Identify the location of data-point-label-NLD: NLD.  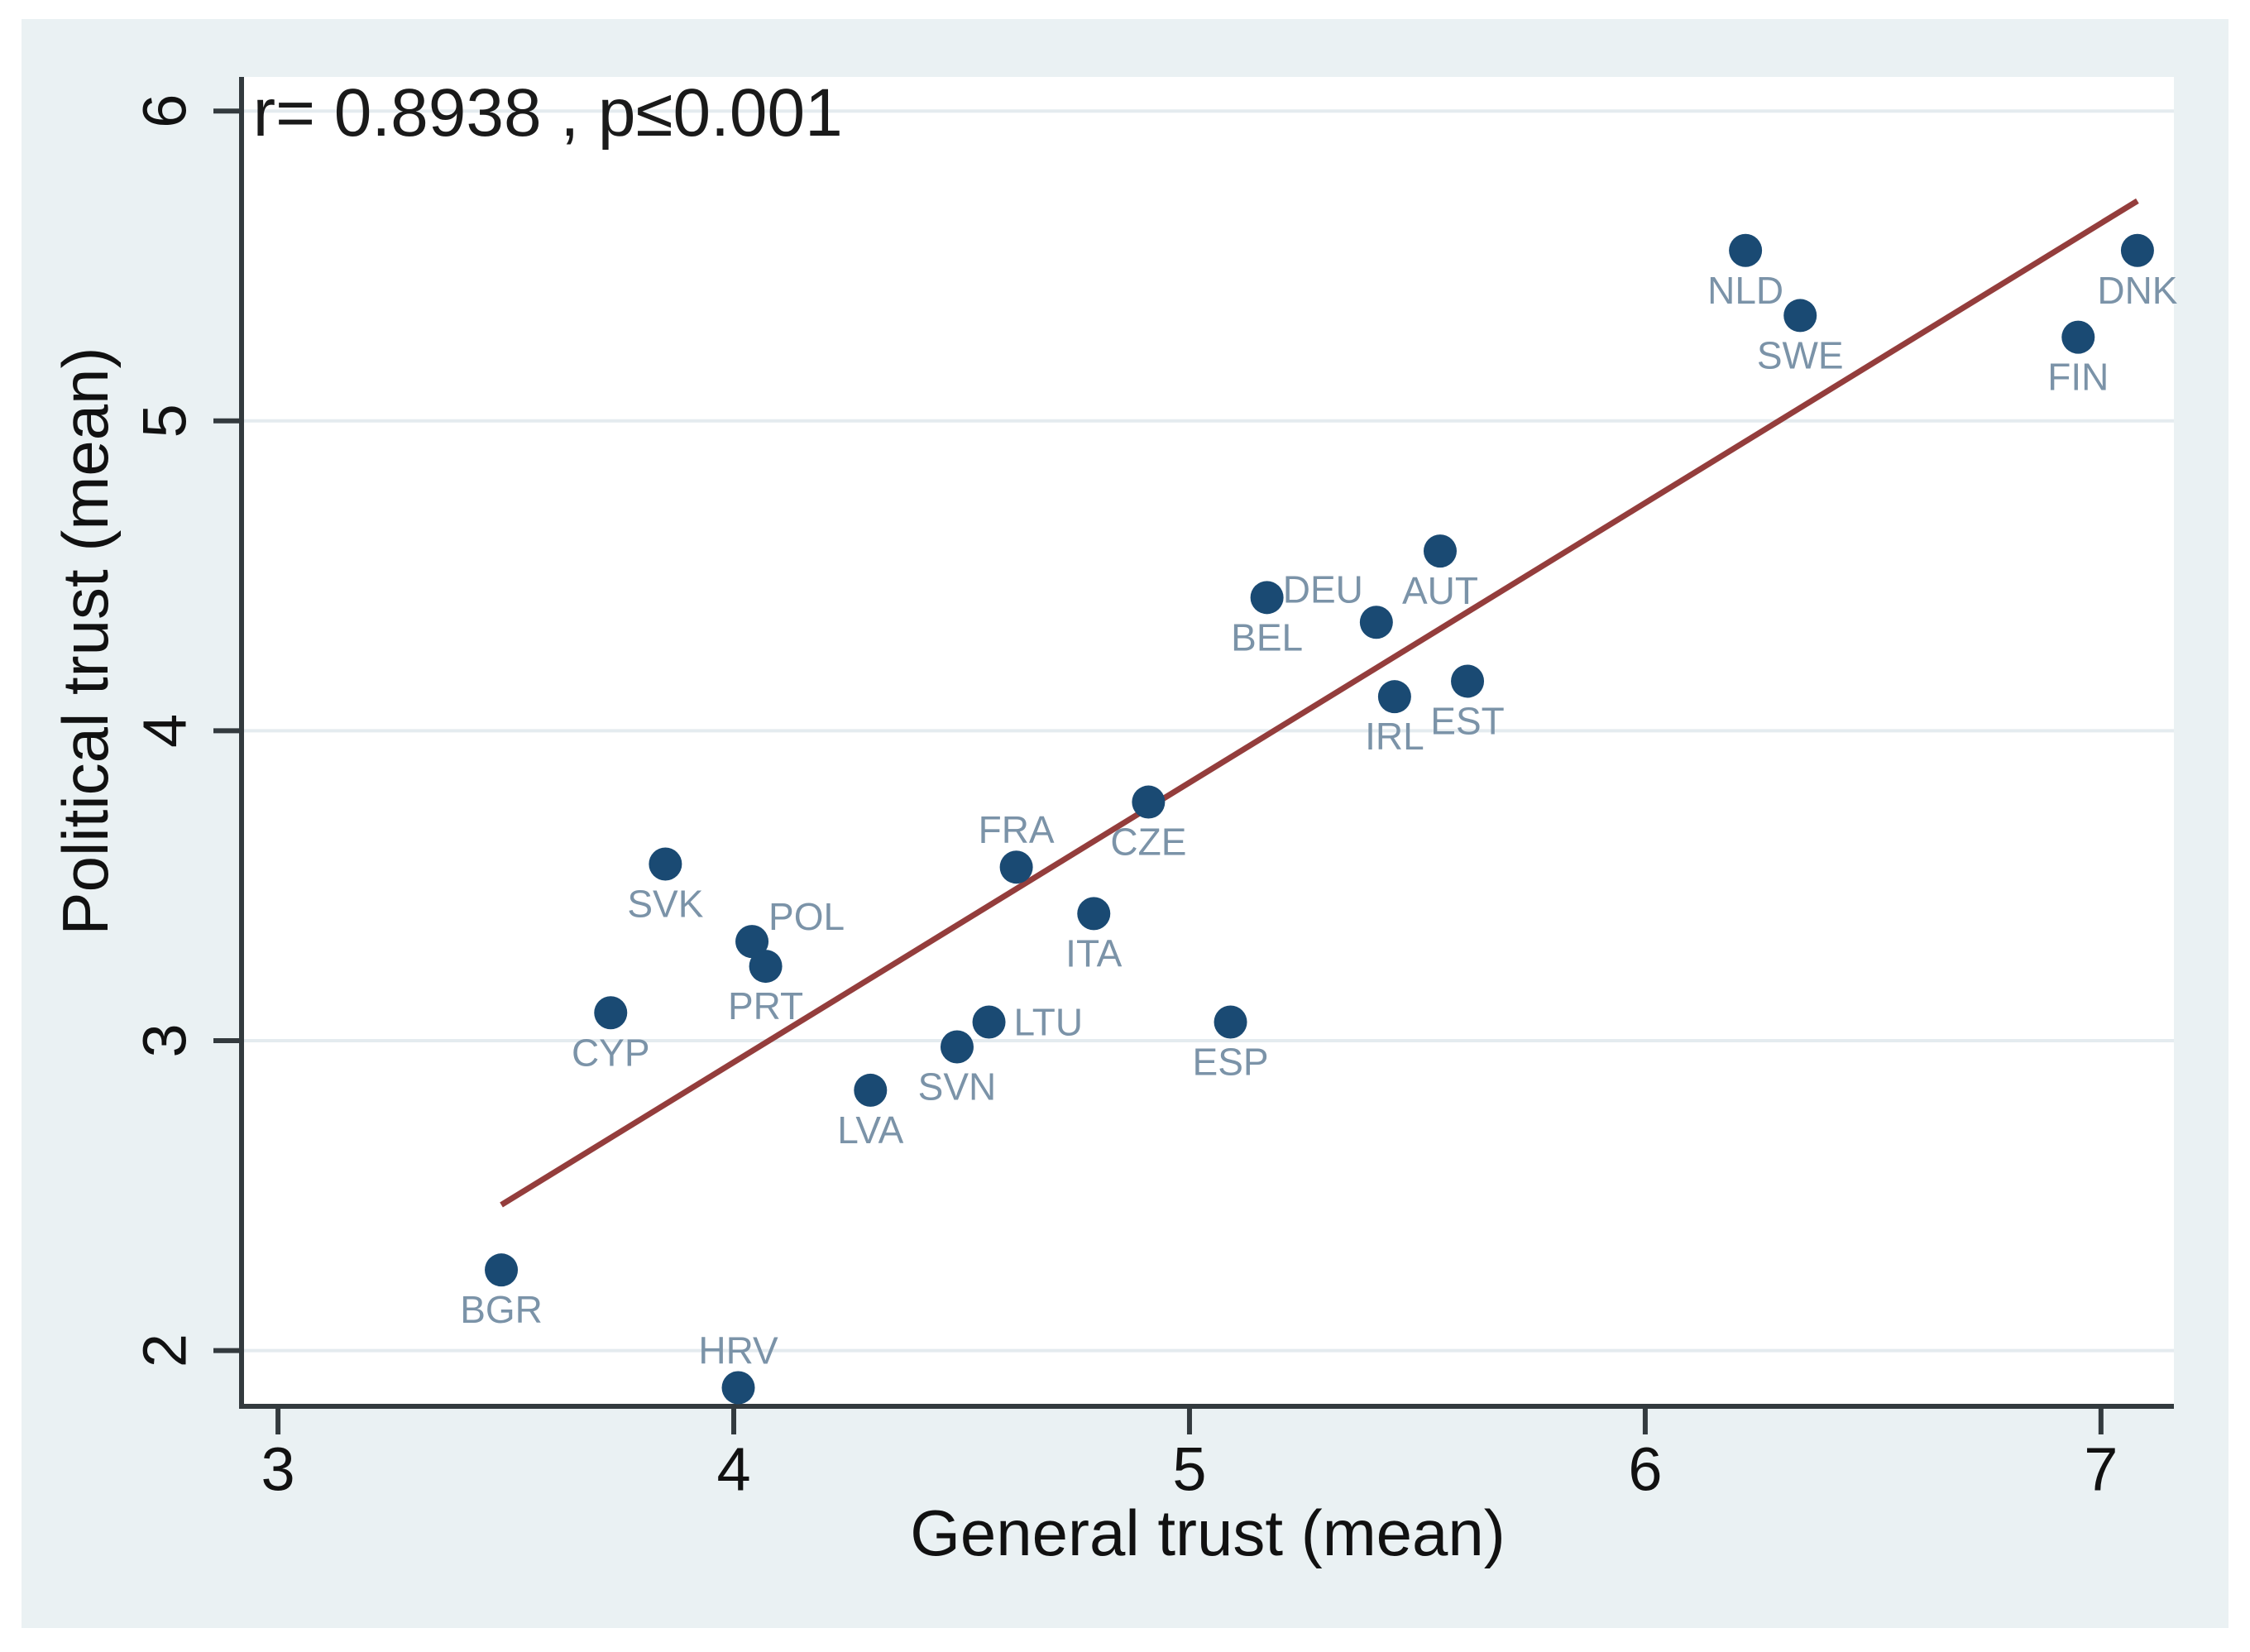
(1745, 290).